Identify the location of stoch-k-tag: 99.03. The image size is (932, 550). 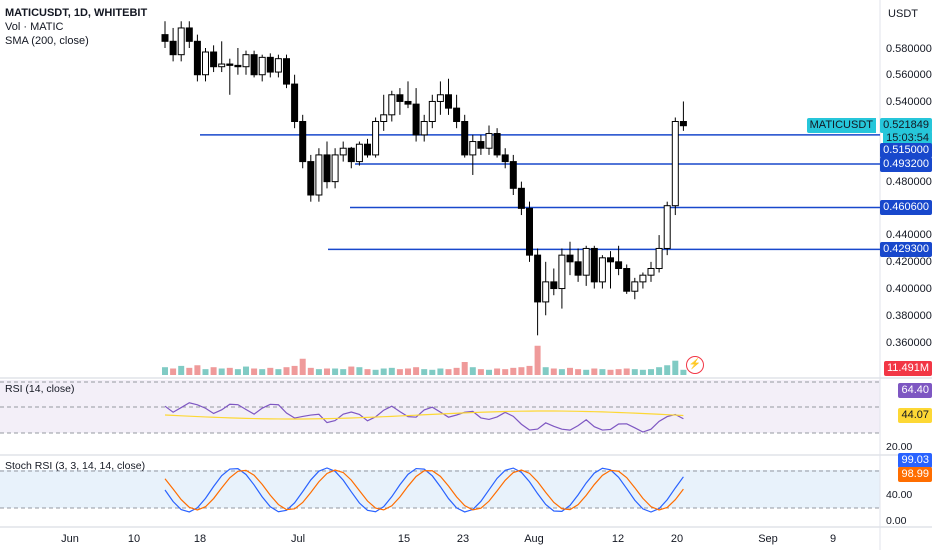
(915, 460).